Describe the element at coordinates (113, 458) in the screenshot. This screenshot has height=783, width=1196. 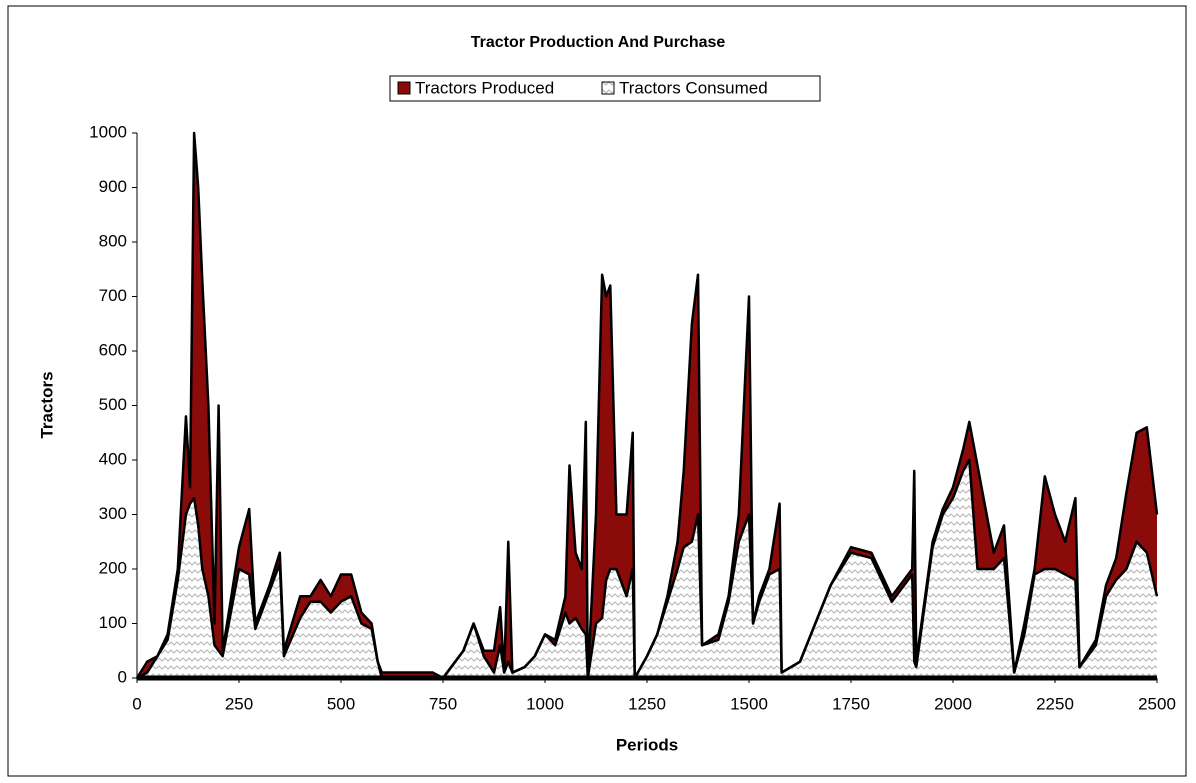
I see `y-tick-label: 400` at that location.